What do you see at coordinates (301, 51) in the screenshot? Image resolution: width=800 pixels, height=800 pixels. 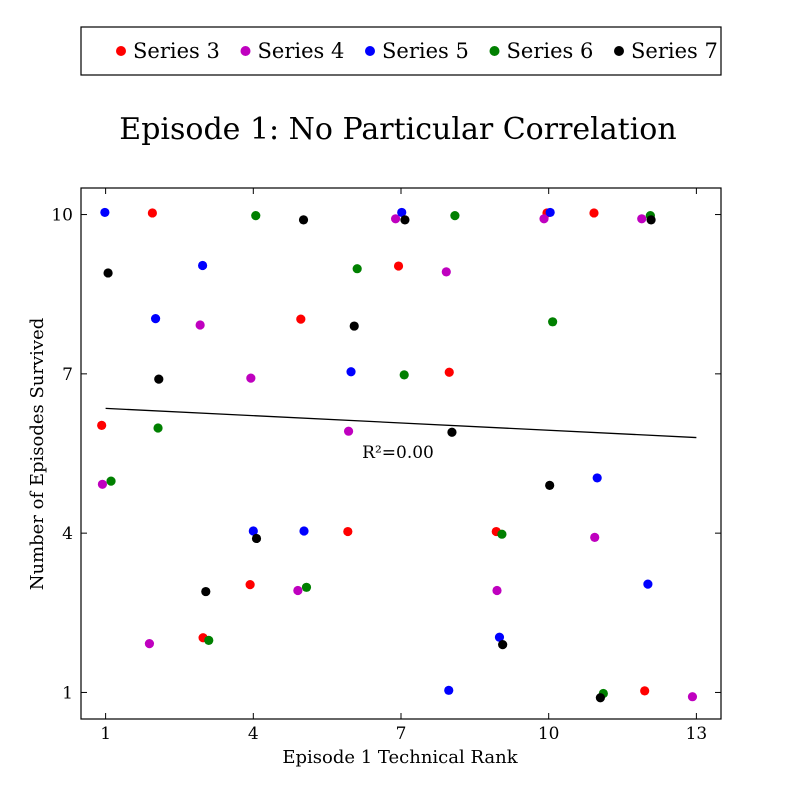 I see `legend-label: Series 4` at bounding box center [301, 51].